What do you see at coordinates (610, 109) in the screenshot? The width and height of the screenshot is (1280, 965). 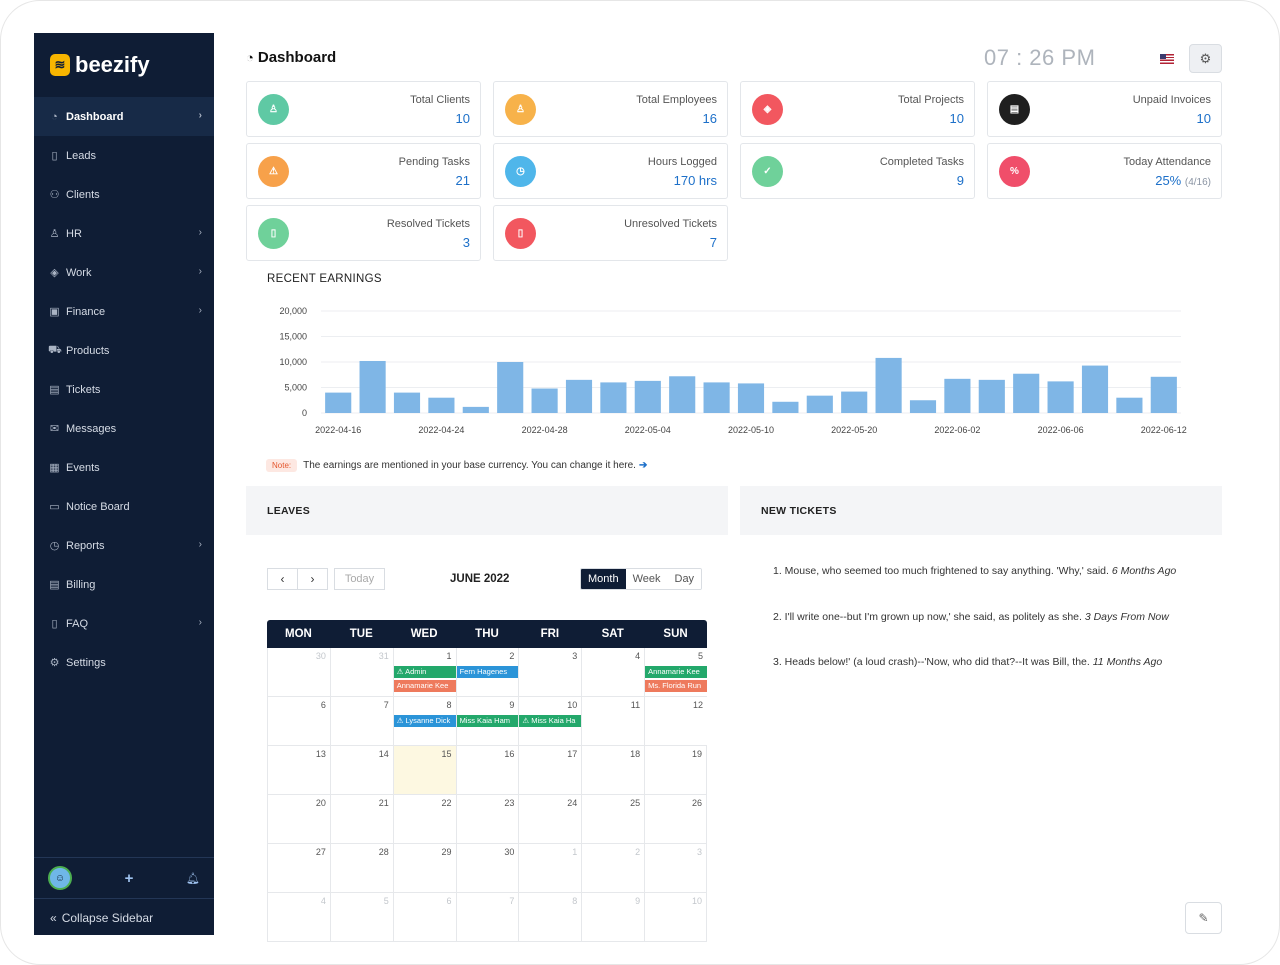 I see `stat-card-total-employees: ♙ Total Employees 16` at bounding box center [610, 109].